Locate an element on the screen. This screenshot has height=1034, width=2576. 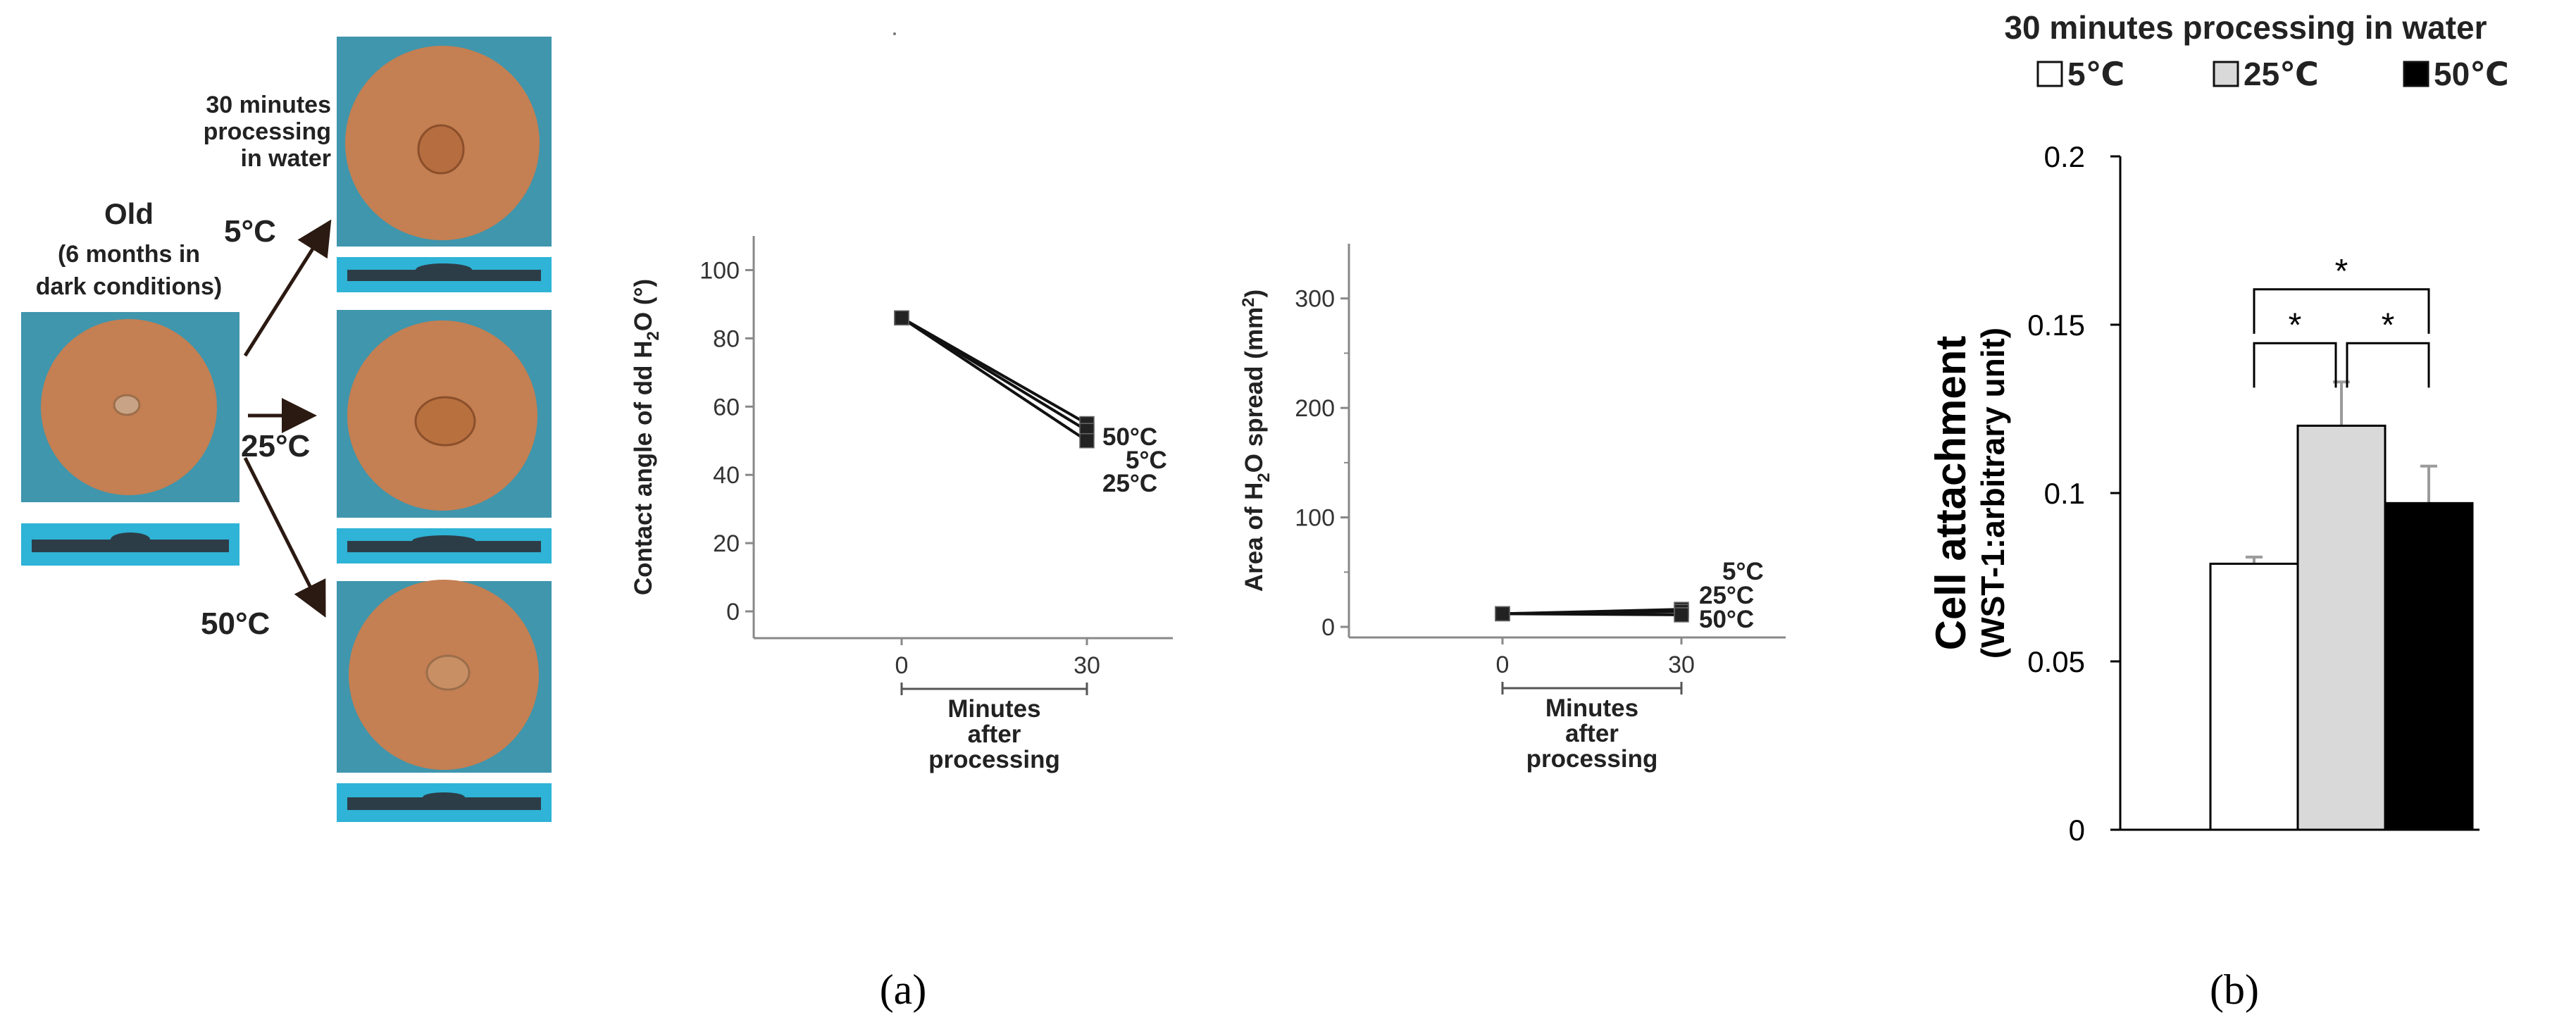
y-tick-label: 60 is located at coordinates (726, 407).